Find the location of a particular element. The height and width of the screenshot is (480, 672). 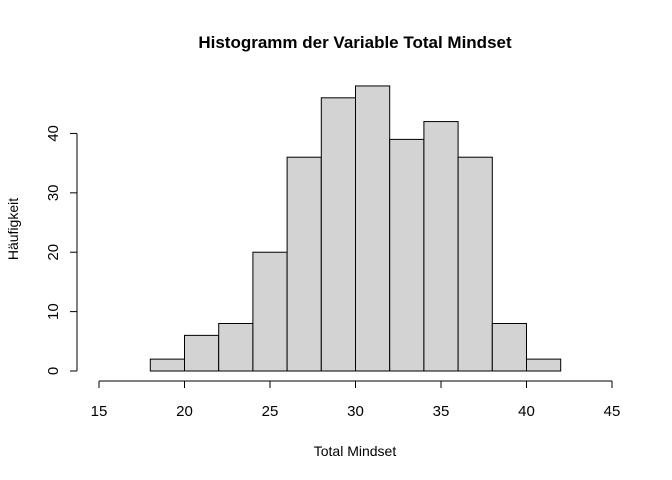

chart-title: Histogramm der Variable Total Mindset is located at coordinates (355, 42).